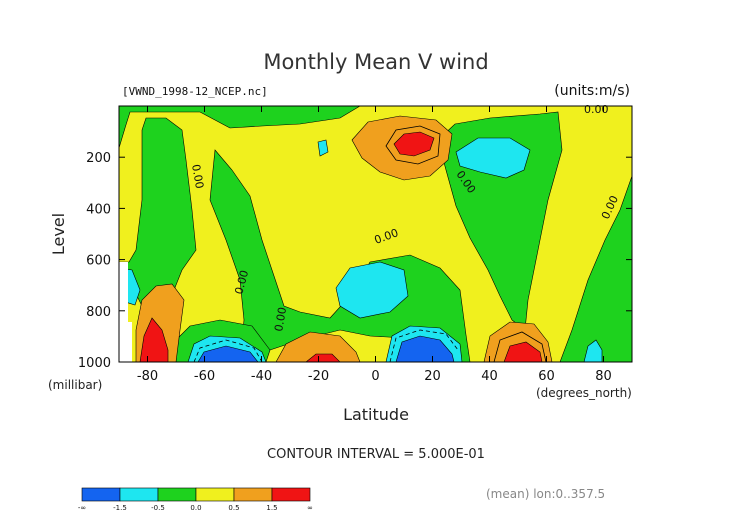 The width and height of the screenshot is (752, 532). Describe the element at coordinates (375, 376) in the screenshot. I see `x-tick-label: 0` at that location.